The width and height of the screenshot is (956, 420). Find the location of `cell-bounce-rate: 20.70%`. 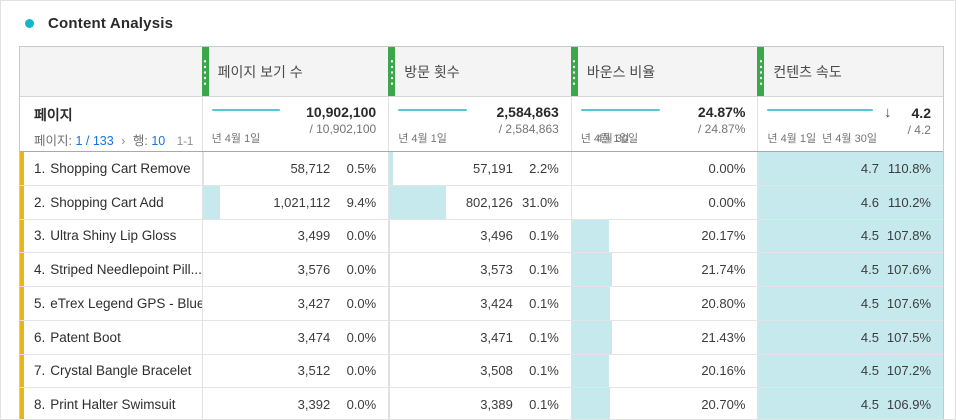

cell-bounce-rate: 20.70% is located at coordinates (664, 403).